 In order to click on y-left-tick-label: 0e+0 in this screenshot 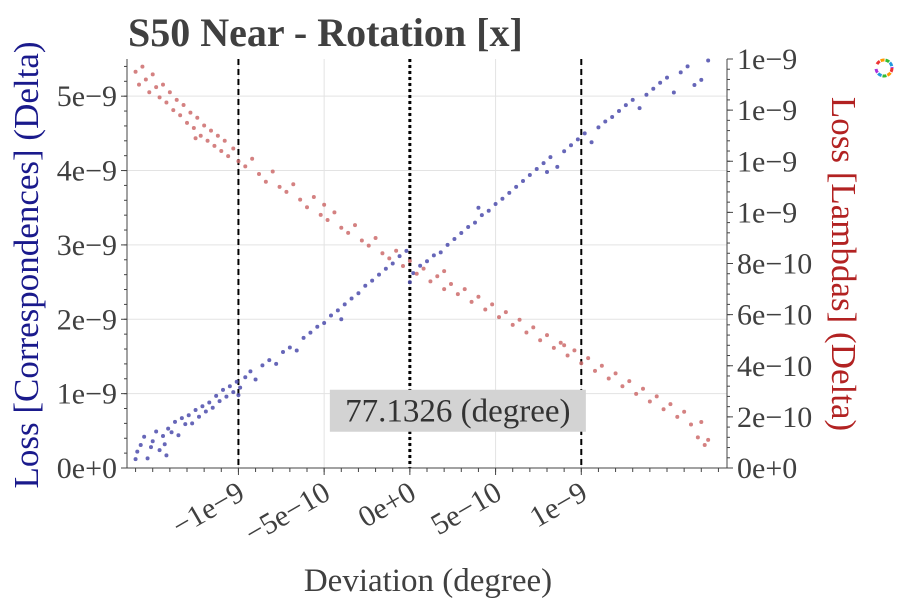, I will do `click(87, 468)`.